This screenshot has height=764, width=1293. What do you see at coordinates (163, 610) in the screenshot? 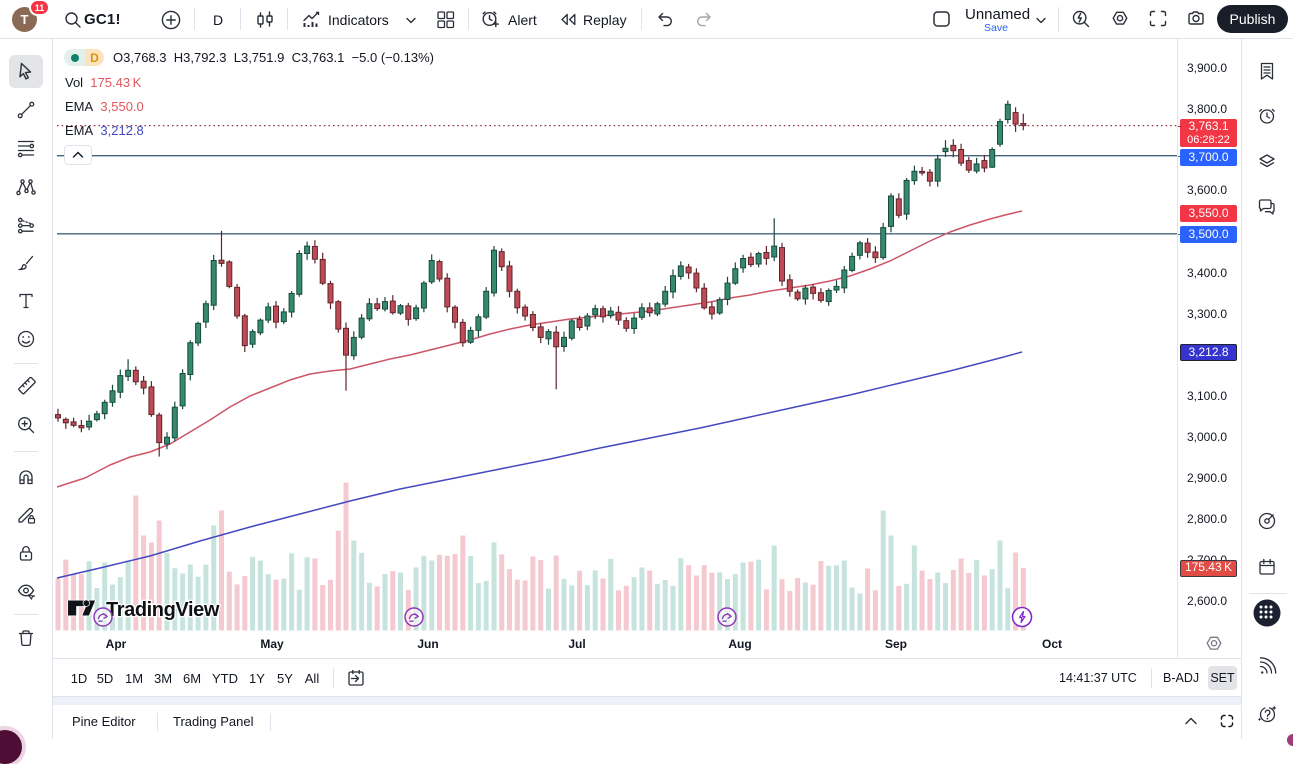
I see `svg-text: TradingView` at bounding box center [163, 610].